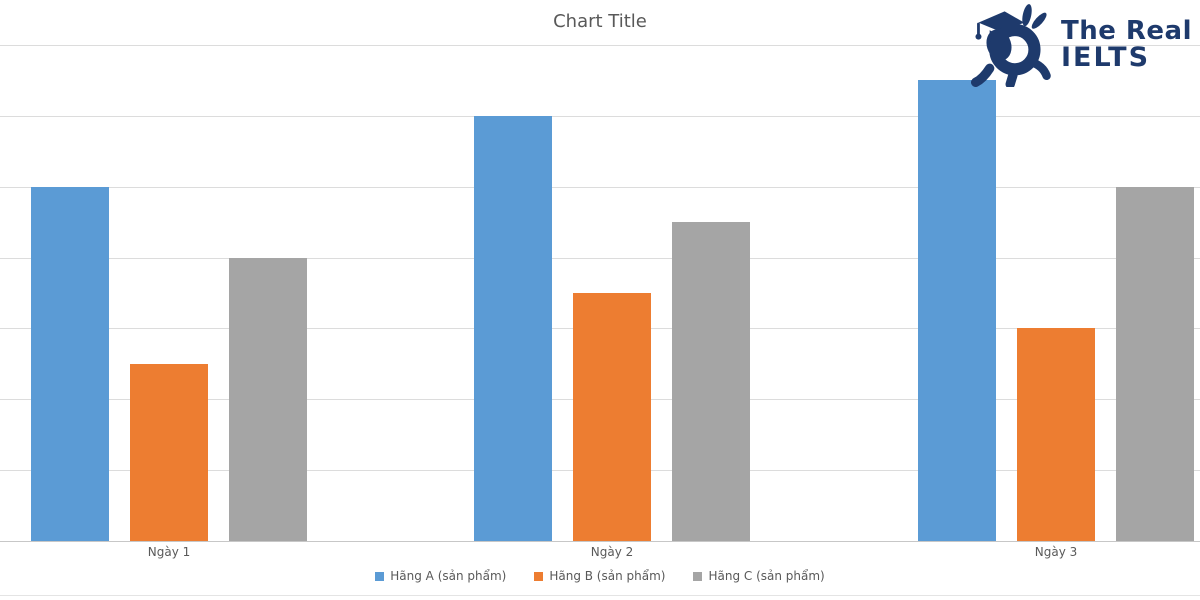 This screenshot has width=1200, height=600. I want to click on logo: The Real IELTS, so click(1081, 45).